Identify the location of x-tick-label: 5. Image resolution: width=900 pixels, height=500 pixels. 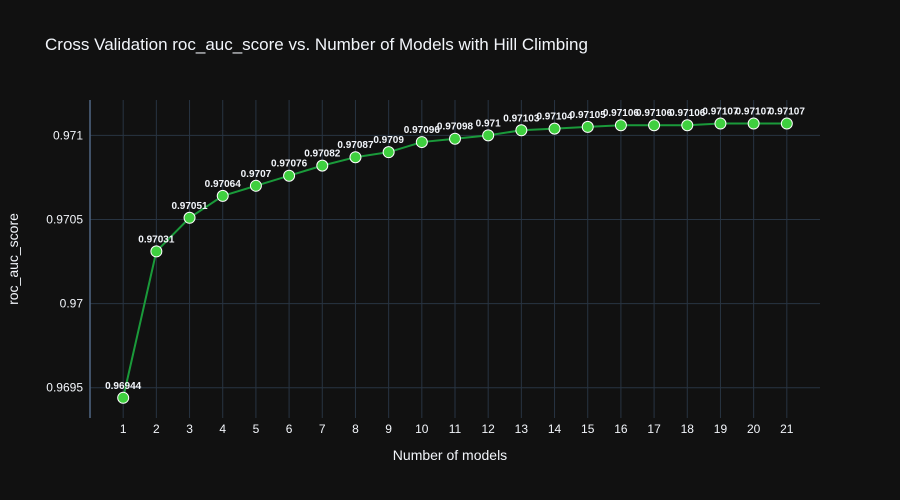
(256, 429).